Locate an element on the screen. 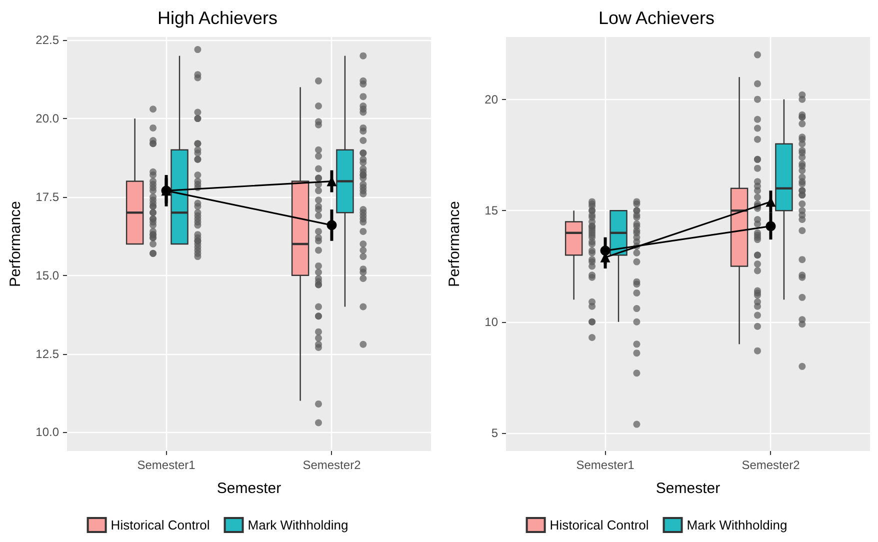  chart-title: High Achievers is located at coordinates (217, 18).